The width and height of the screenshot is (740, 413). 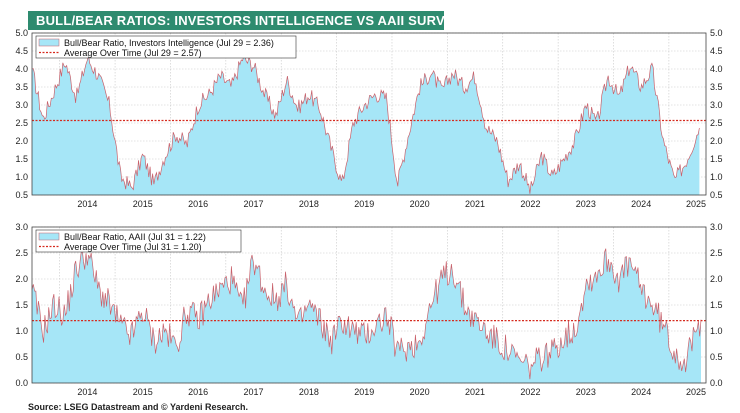 What do you see at coordinates (21, 87) in the screenshot?
I see `y-tick-label-left: 3.5` at bounding box center [21, 87].